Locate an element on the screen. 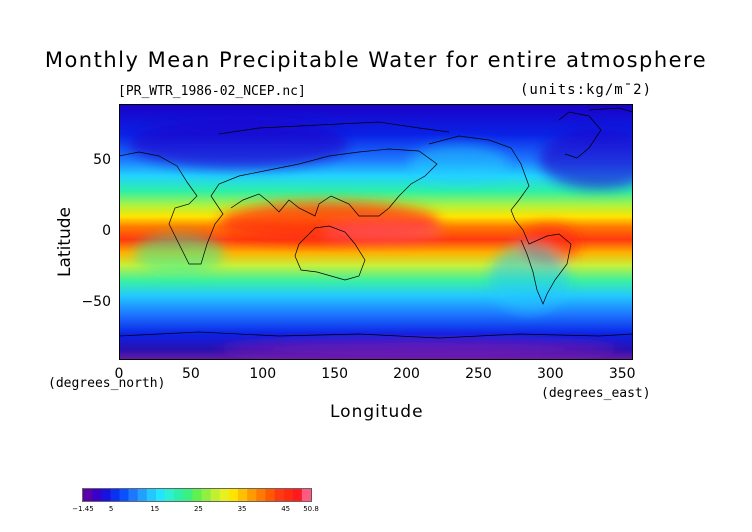 The height and width of the screenshot is (532, 752). colorbar-tick-label: 35 is located at coordinates (242, 509).